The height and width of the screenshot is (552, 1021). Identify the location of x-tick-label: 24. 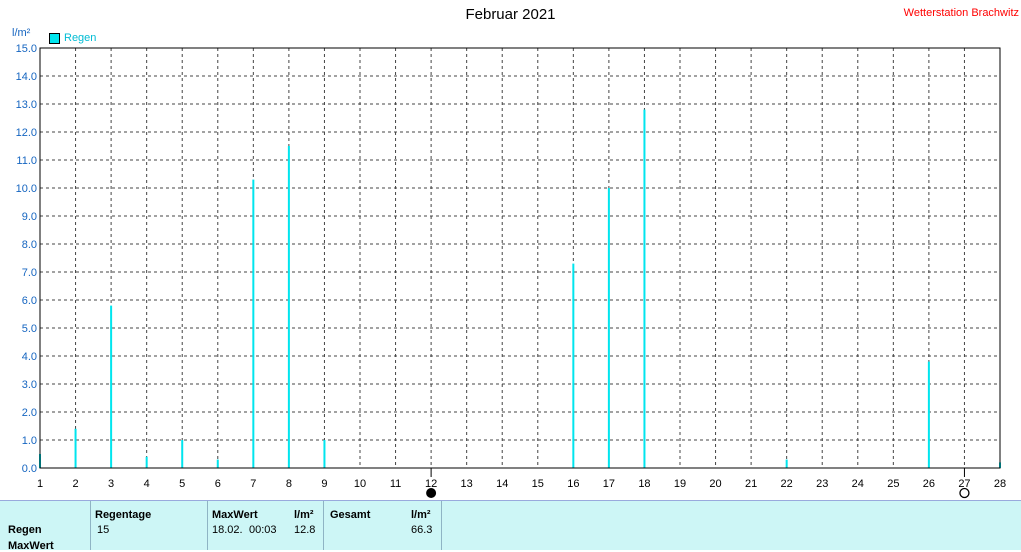
(858, 484).